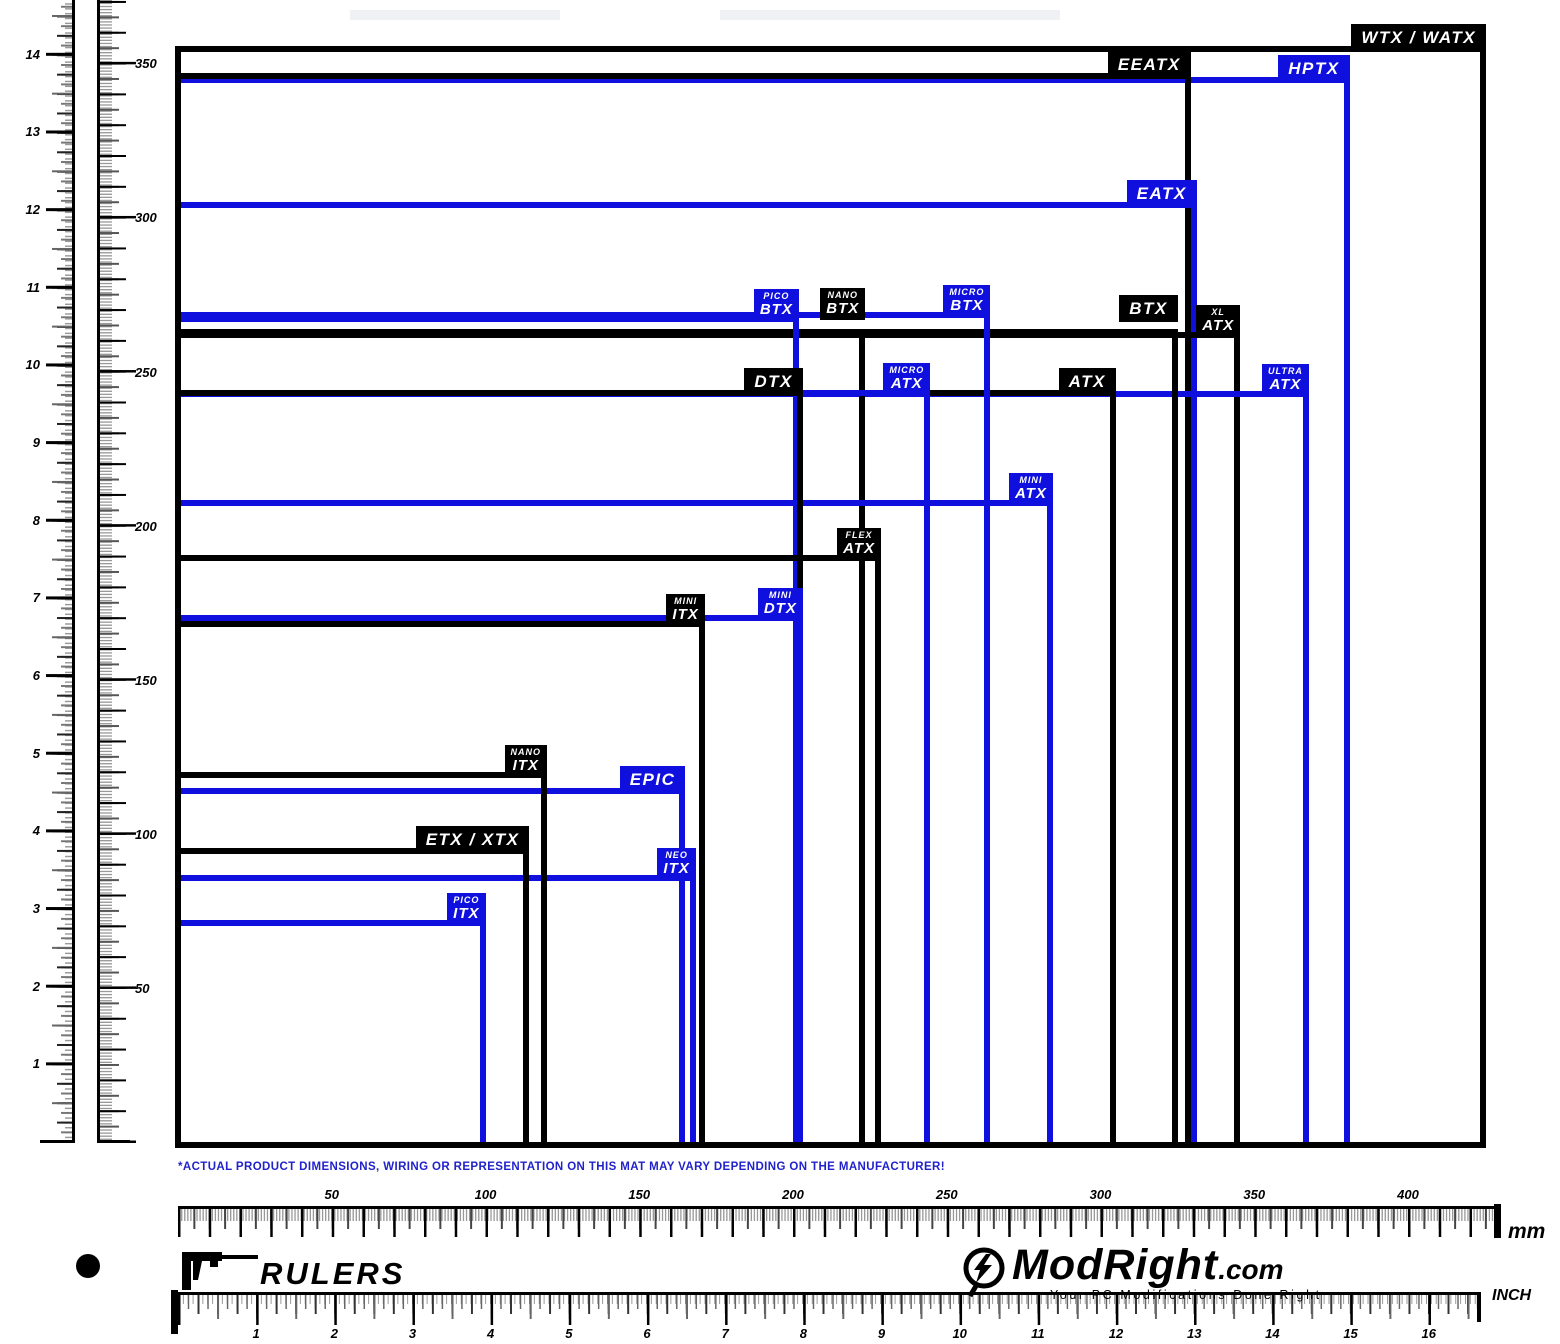  What do you see at coordinates (36, 676) in the screenshot?
I see `left-inch-number: 6` at bounding box center [36, 676].